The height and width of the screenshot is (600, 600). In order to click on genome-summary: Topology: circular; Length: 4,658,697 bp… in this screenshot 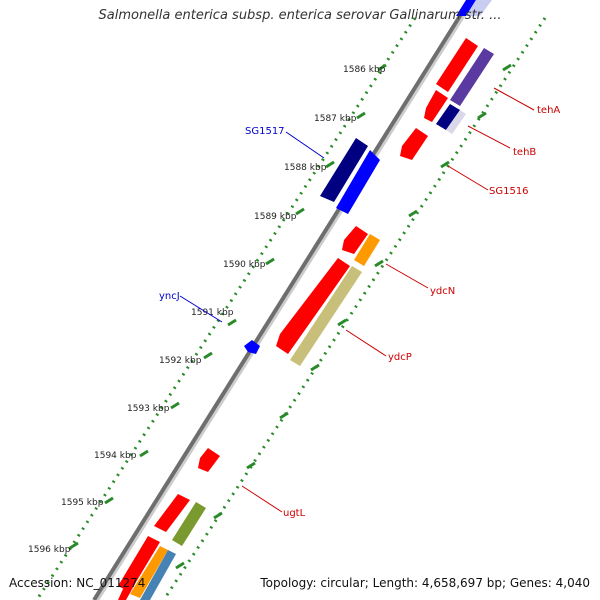, I will do `click(425, 583)`.